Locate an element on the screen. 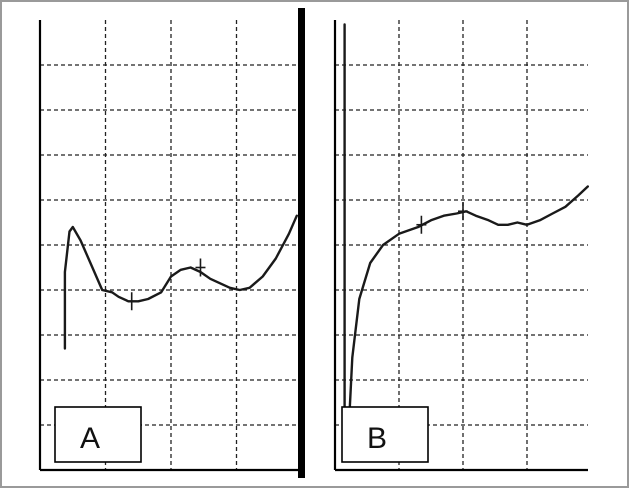 This screenshot has height=488, width=629. panel-a-trace is located at coordinates (180, 282).